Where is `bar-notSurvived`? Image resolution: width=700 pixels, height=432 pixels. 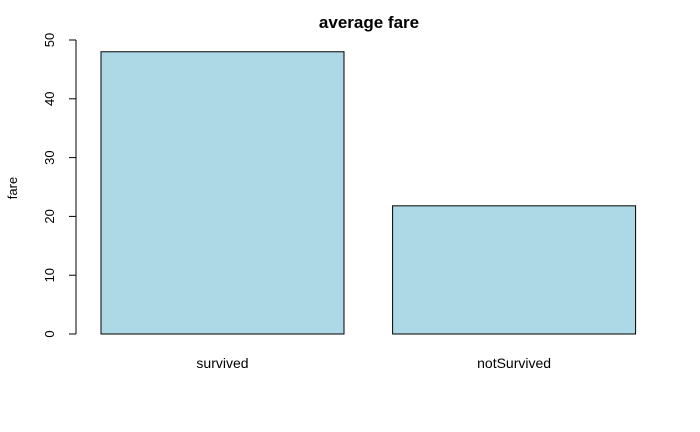
bar-notSurvived is located at coordinates (514, 270).